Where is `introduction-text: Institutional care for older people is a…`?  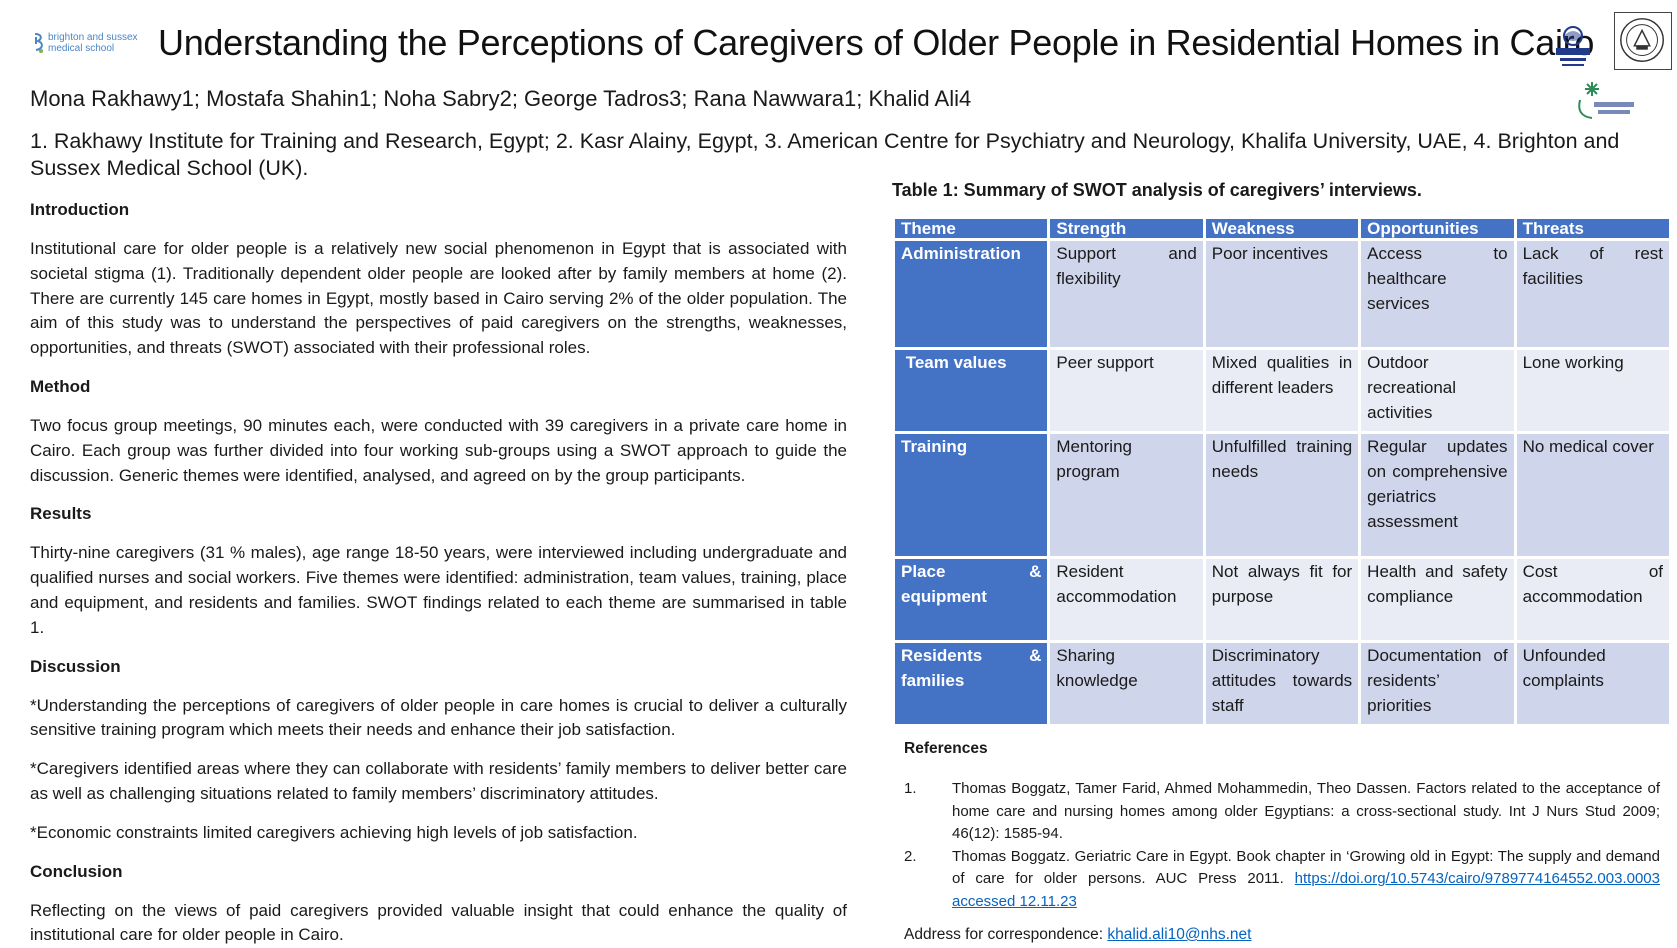 introduction-text: Institutional care for older people is a… is located at coordinates (438, 298).